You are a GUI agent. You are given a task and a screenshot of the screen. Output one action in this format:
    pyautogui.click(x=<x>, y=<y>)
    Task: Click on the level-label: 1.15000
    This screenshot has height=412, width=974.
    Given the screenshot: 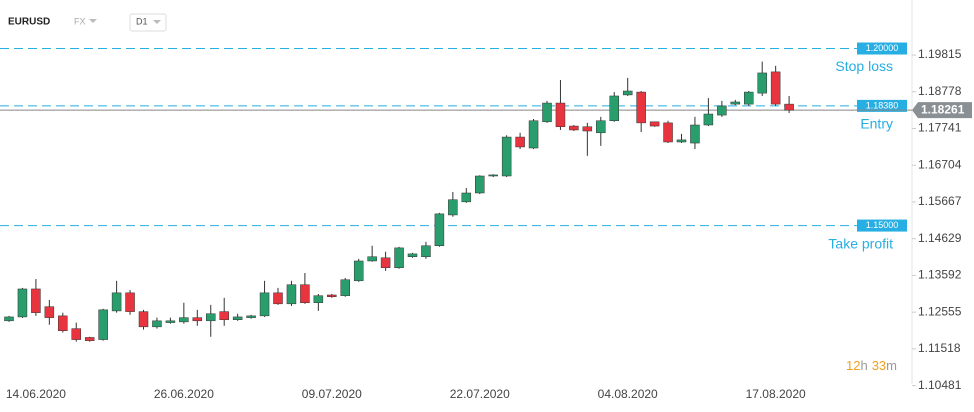 What is the action you would take?
    pyautogui.click(x=882, y=225)
    